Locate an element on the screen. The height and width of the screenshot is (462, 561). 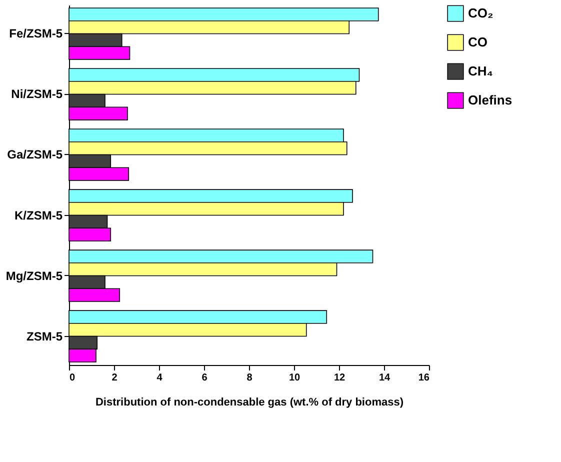
x-tick-label: 6 is located at coordinates (205, 378).